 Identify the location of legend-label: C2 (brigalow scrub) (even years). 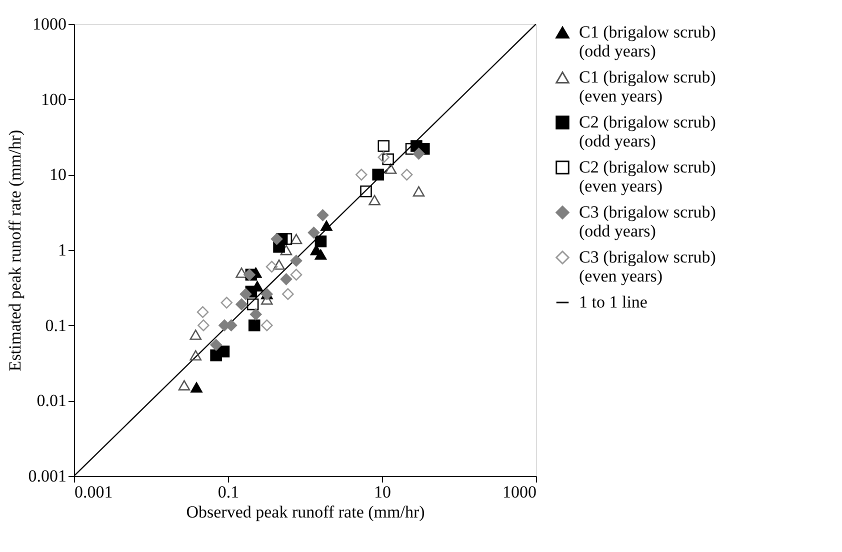
(647, 177).